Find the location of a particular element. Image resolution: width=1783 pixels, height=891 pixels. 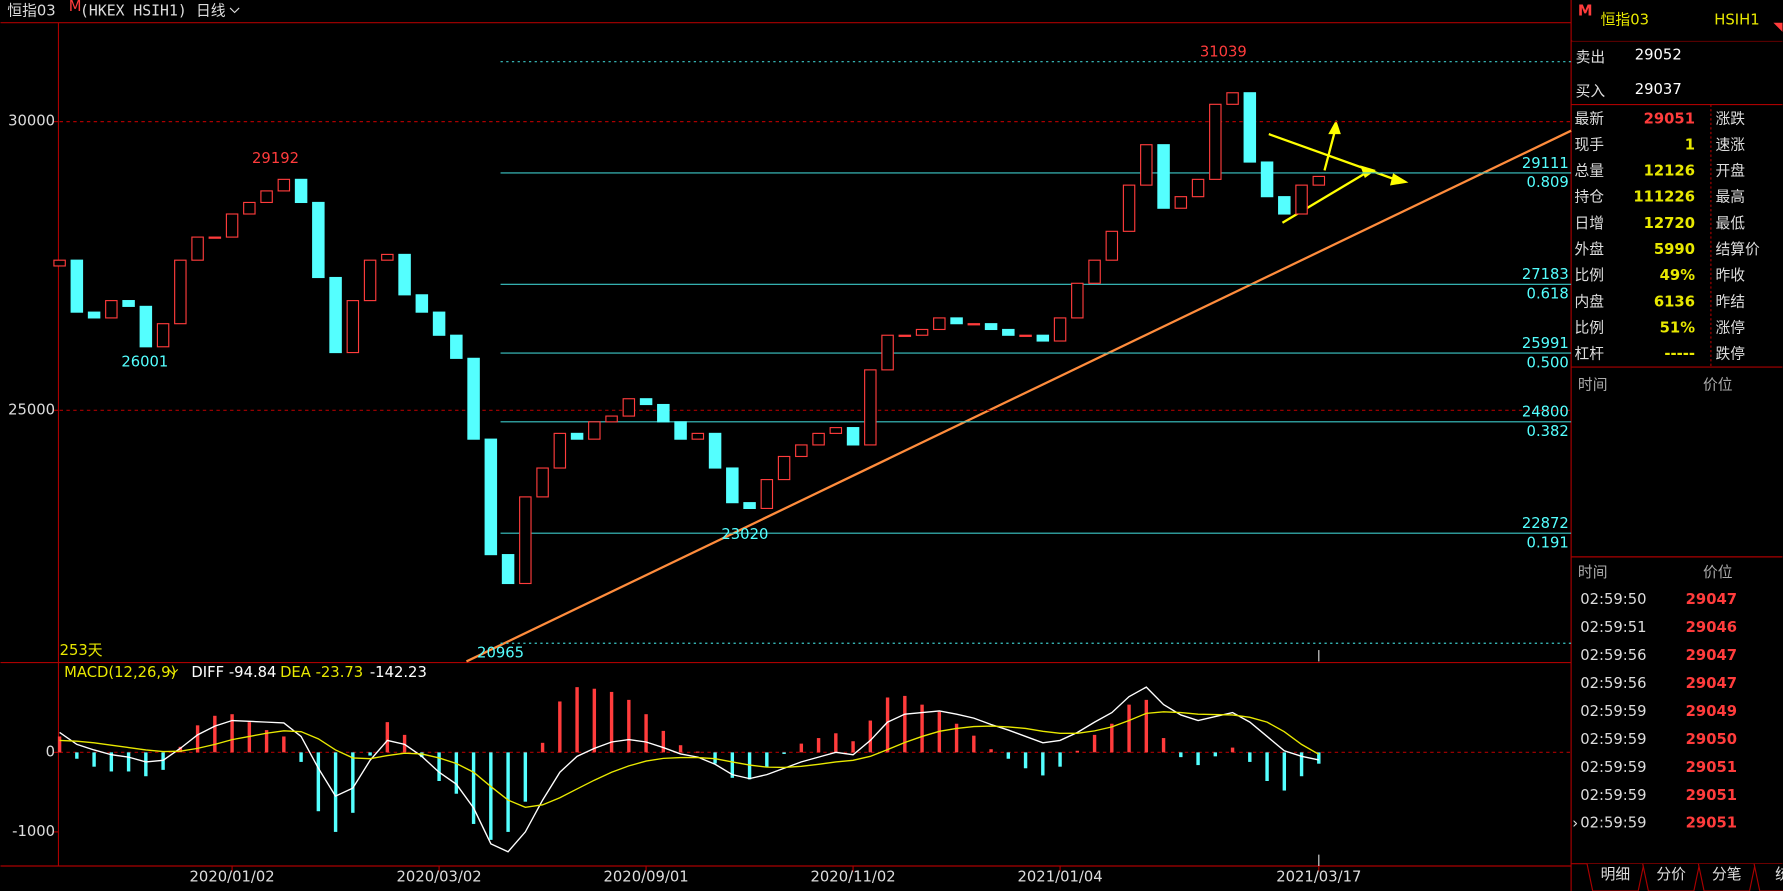

level-price: 22872 is located at coordinates (1545, 523).